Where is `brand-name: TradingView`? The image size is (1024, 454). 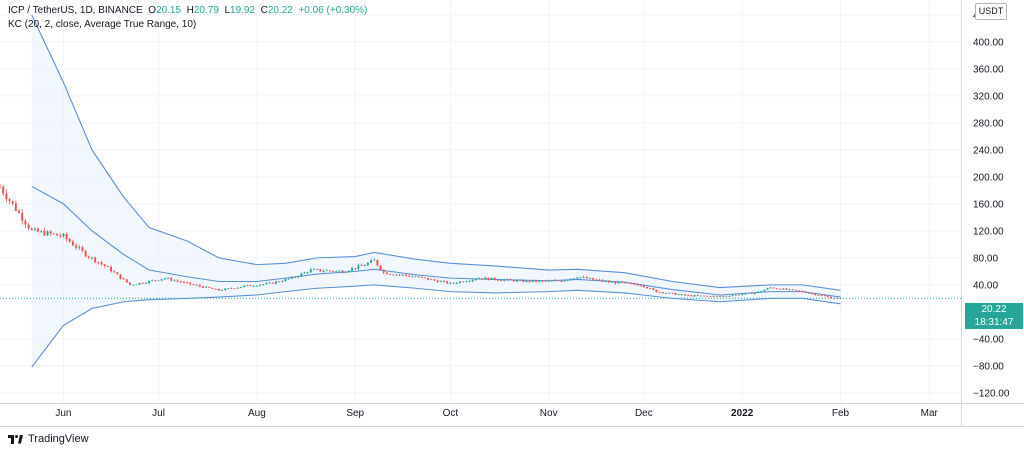 brand-name: TradingView is located at coordinates (58, 439).